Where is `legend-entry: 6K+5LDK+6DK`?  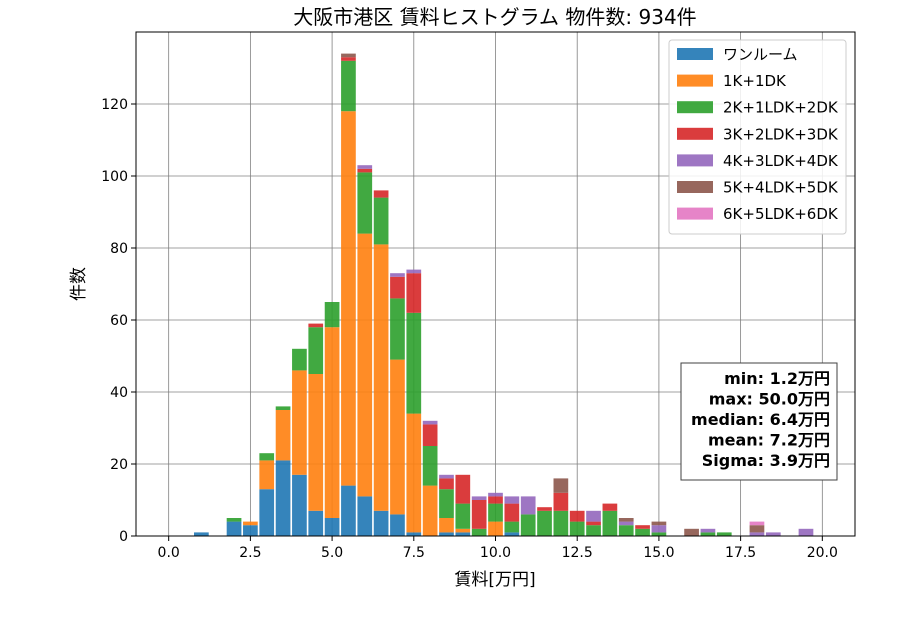
legend-entry: 6K+5LDK+6DK is located at coordinates (781, 214).